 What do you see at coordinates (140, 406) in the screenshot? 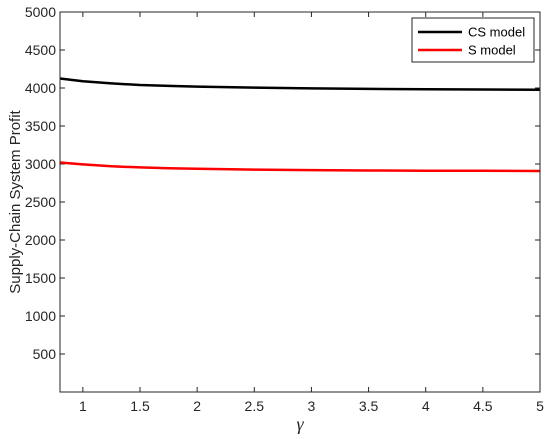
I see `x-tick-label: 1.5` at bounding box center [140, 406].